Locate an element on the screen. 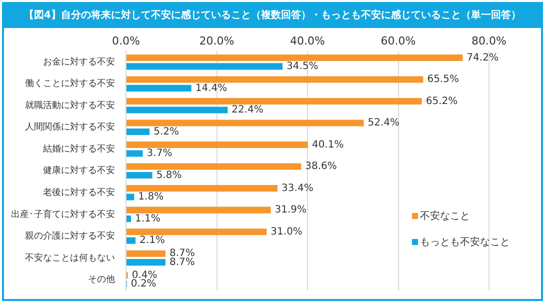 This screenshot has height=303, width=545. data-label: 65.2% is located at coordinates (442, 101).